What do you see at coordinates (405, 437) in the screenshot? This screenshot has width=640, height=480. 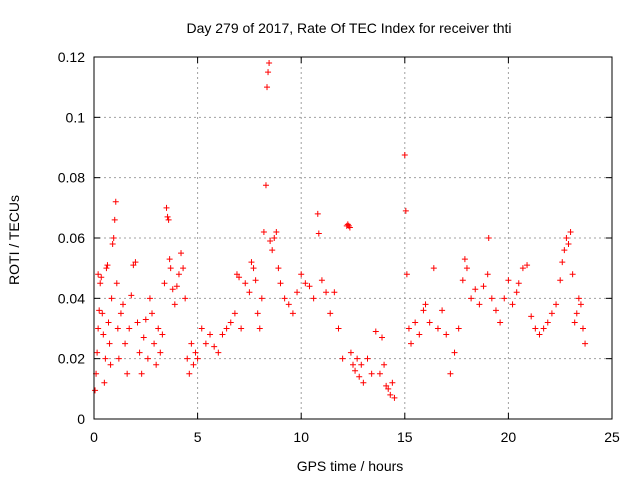 I see `x-tick-label: 15` at bounding box center [405, 437].